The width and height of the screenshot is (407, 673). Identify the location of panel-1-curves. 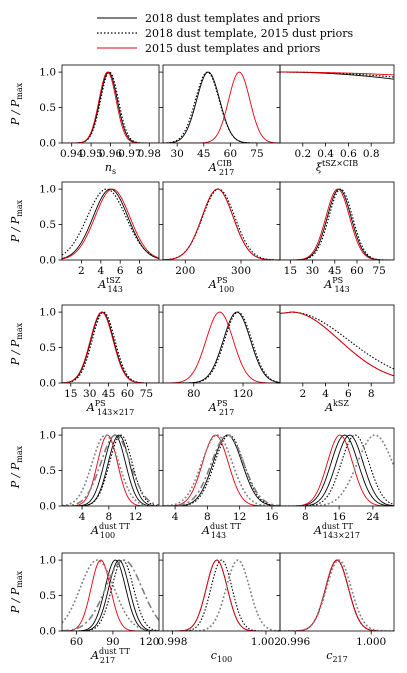
(221, 107).